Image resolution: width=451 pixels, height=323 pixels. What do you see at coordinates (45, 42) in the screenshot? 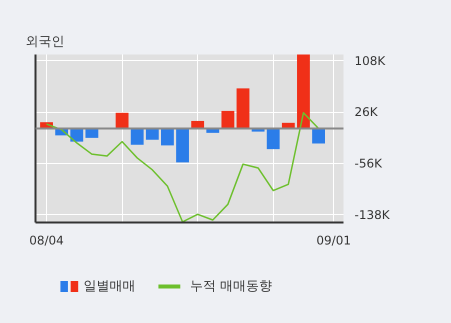
I see `chart-title: 외국인` at bounding box center [45, 42].